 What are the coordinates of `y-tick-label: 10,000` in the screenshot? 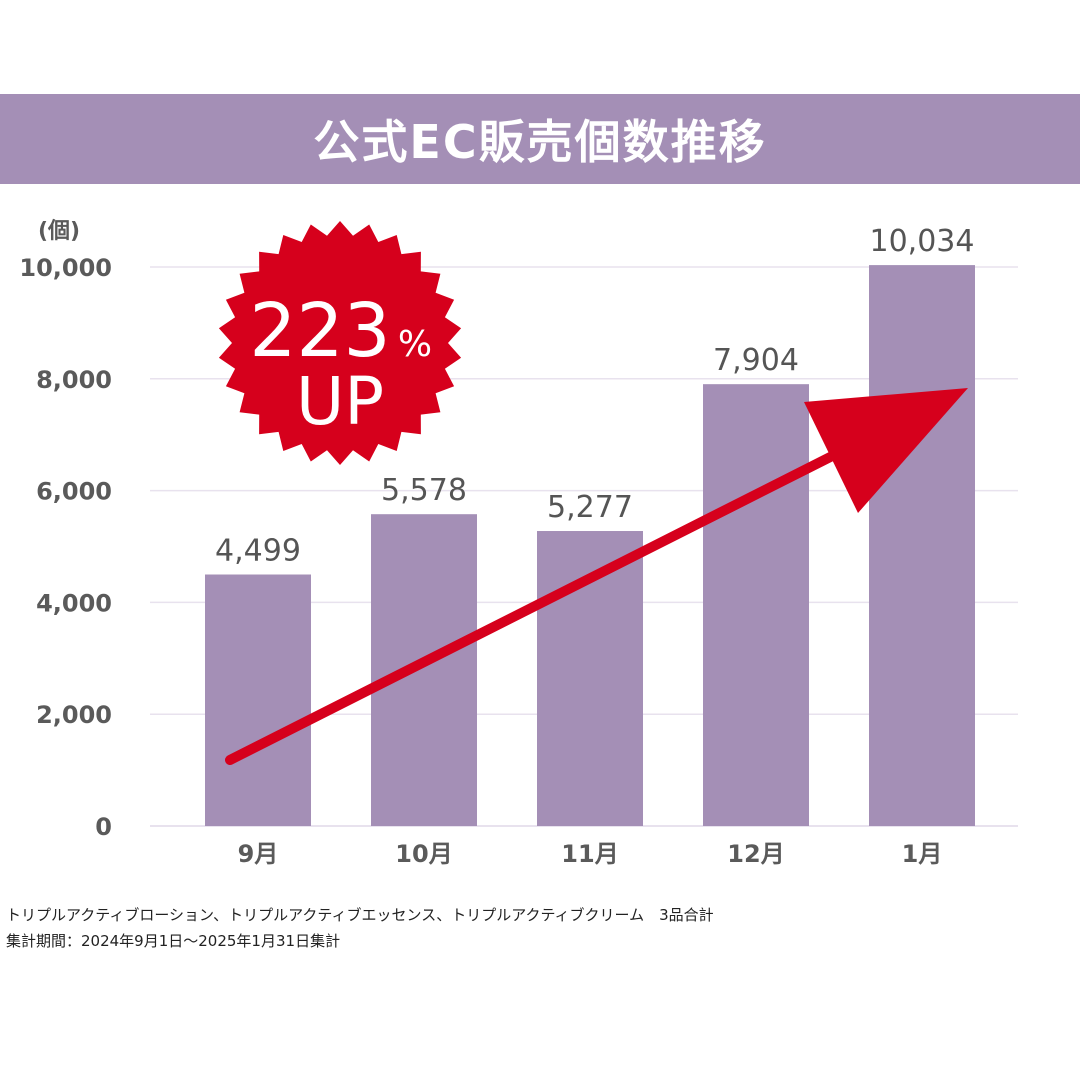 It's located at (65, 268).